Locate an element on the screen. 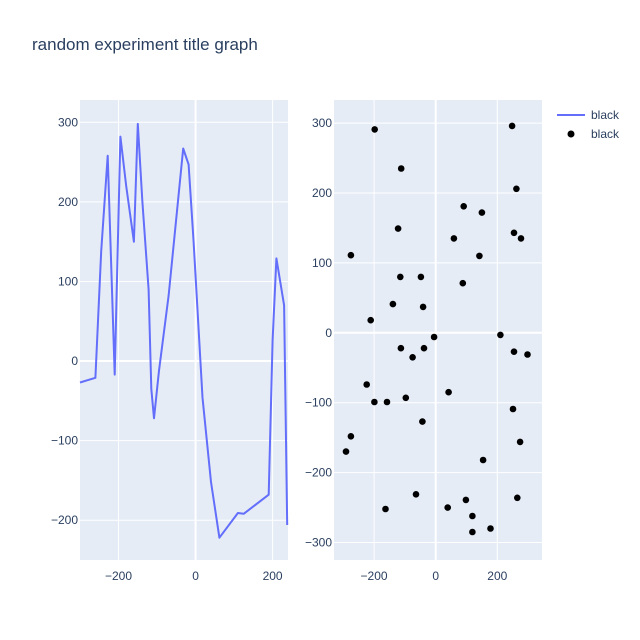 This screenshot has width=640, height=640. x-ticks-left: −200 0 200 is located at coordinates (194, 576).